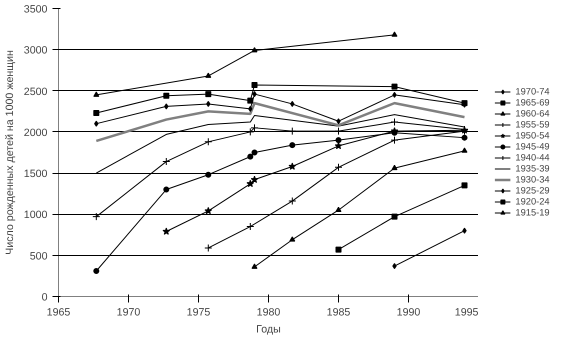  Describe the element at coordinates (10, 152) in the screenshot. I see `y-axis-title: Число рожденных детей на 1000 женщин` at that location.